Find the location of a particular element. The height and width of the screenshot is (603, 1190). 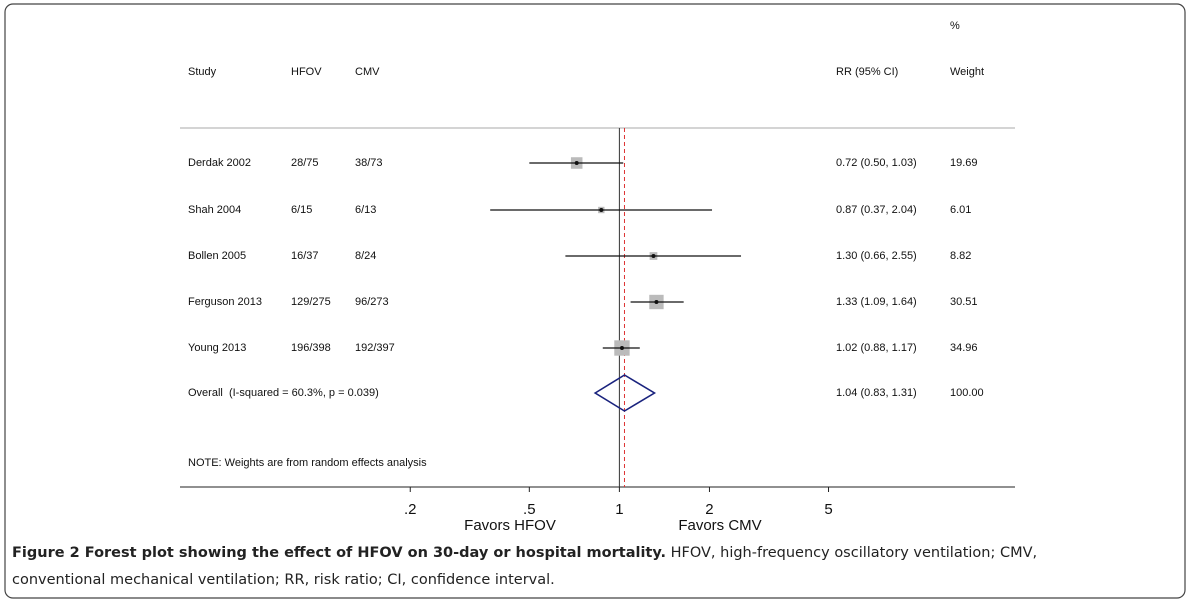

overall-diamond is located at coordinates (625, 393).